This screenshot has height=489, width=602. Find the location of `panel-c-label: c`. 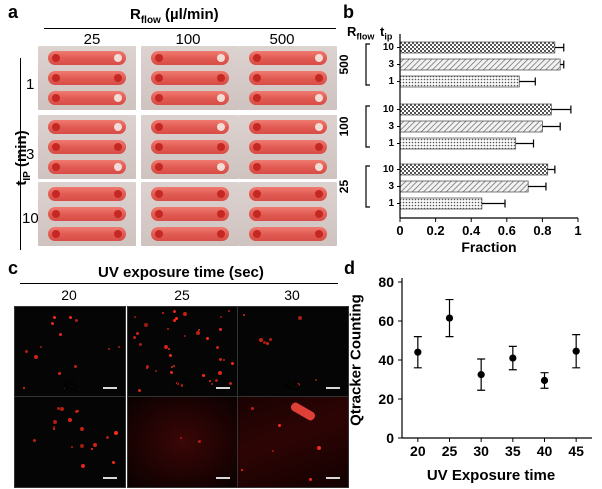

panel-c-label: c is located at coordinates (13, 268).